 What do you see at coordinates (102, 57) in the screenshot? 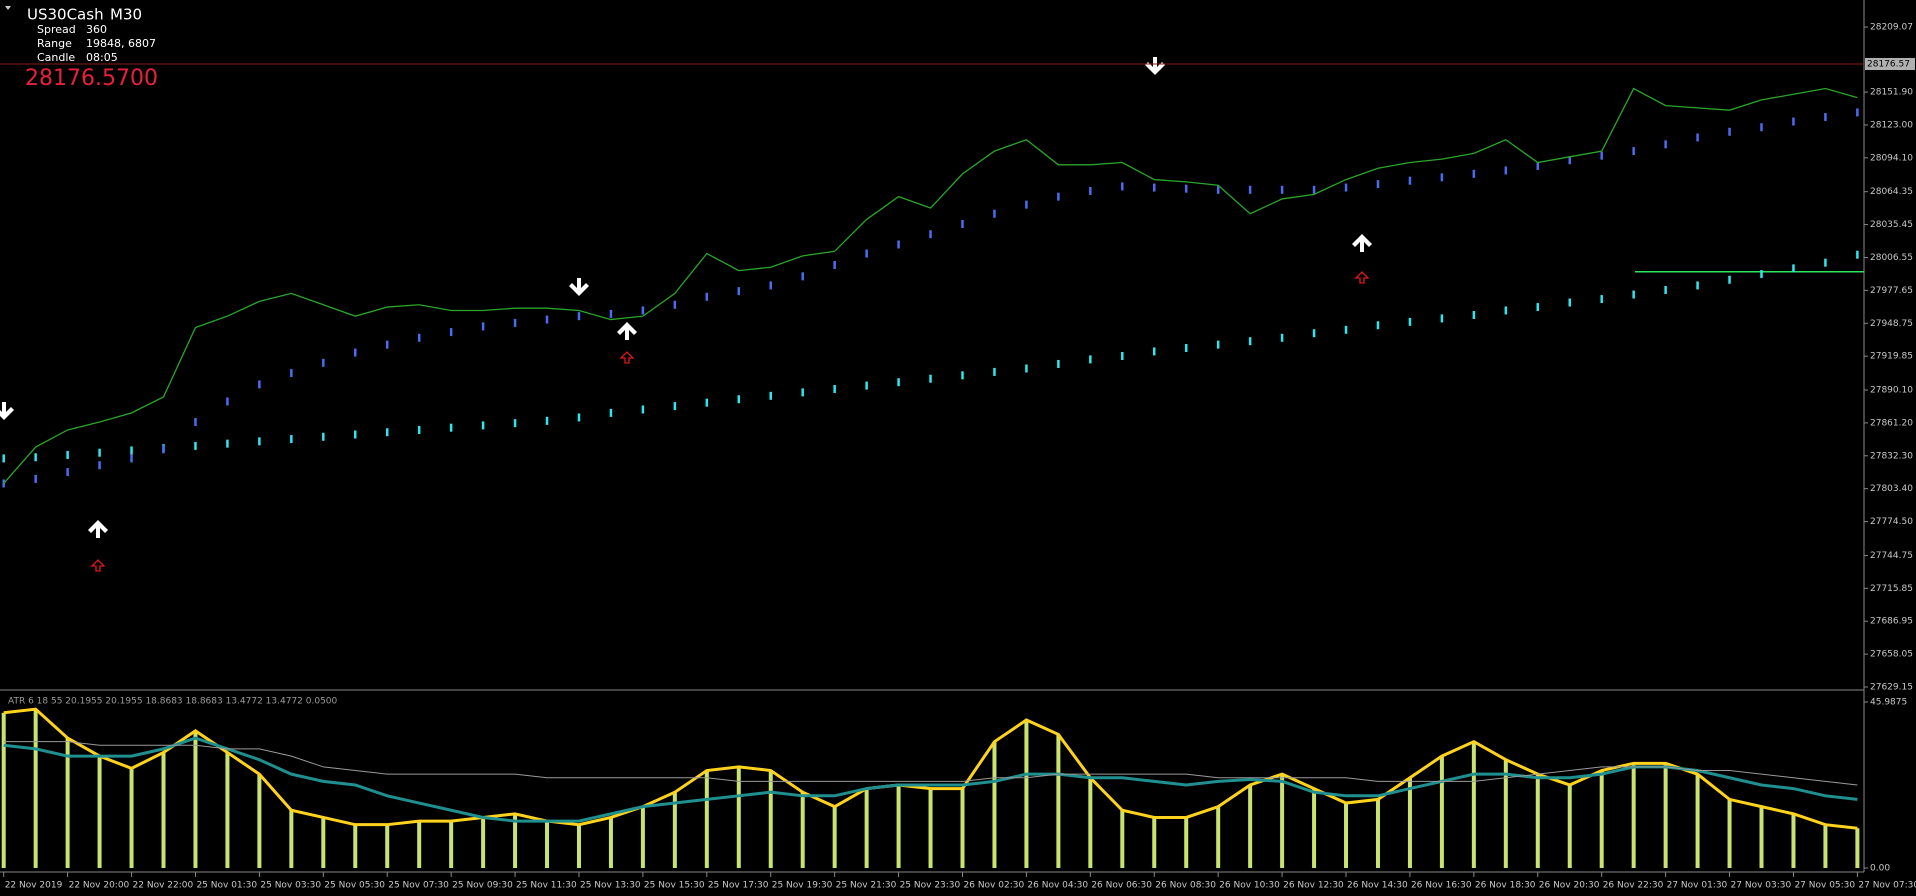
I see `candle: 08:05` at bounding box center [102, 57].